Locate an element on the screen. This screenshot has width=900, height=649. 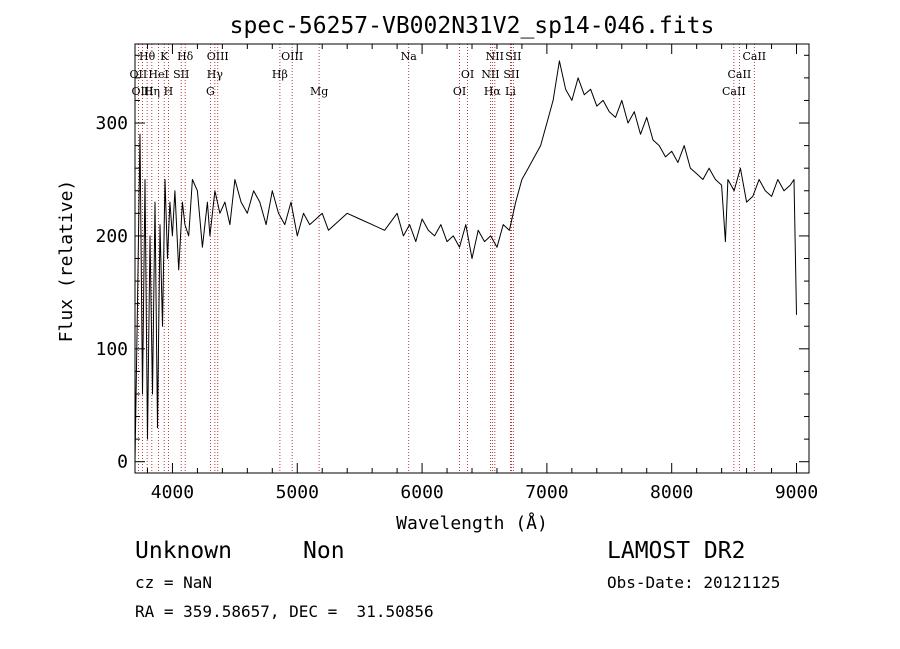
line-marker-label: Hγ is located at coordinates (215, 74).